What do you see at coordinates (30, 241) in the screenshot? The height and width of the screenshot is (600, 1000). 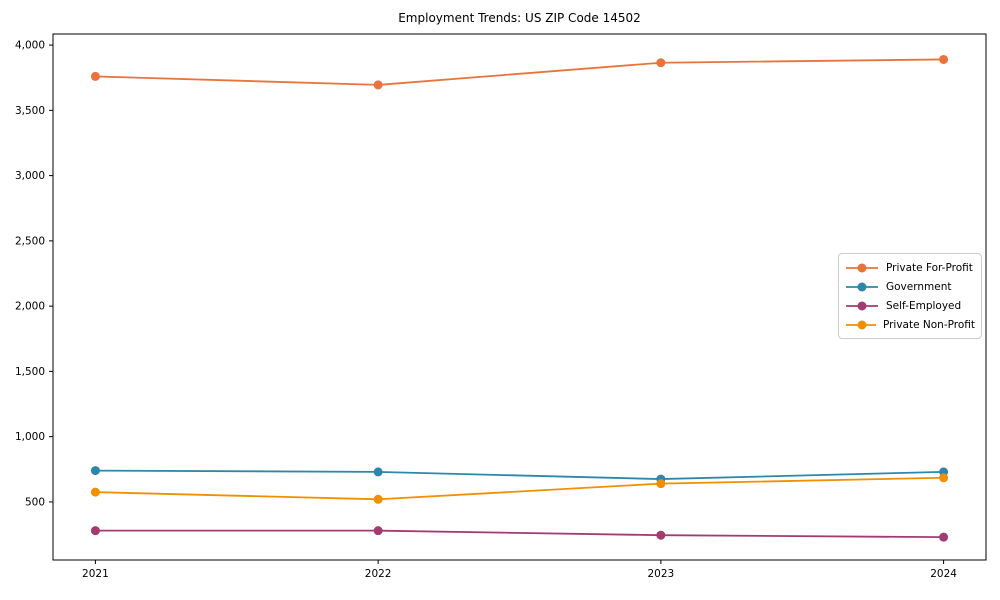 I see `y-tick-label: 2,500` at bounding box center [30, 241].